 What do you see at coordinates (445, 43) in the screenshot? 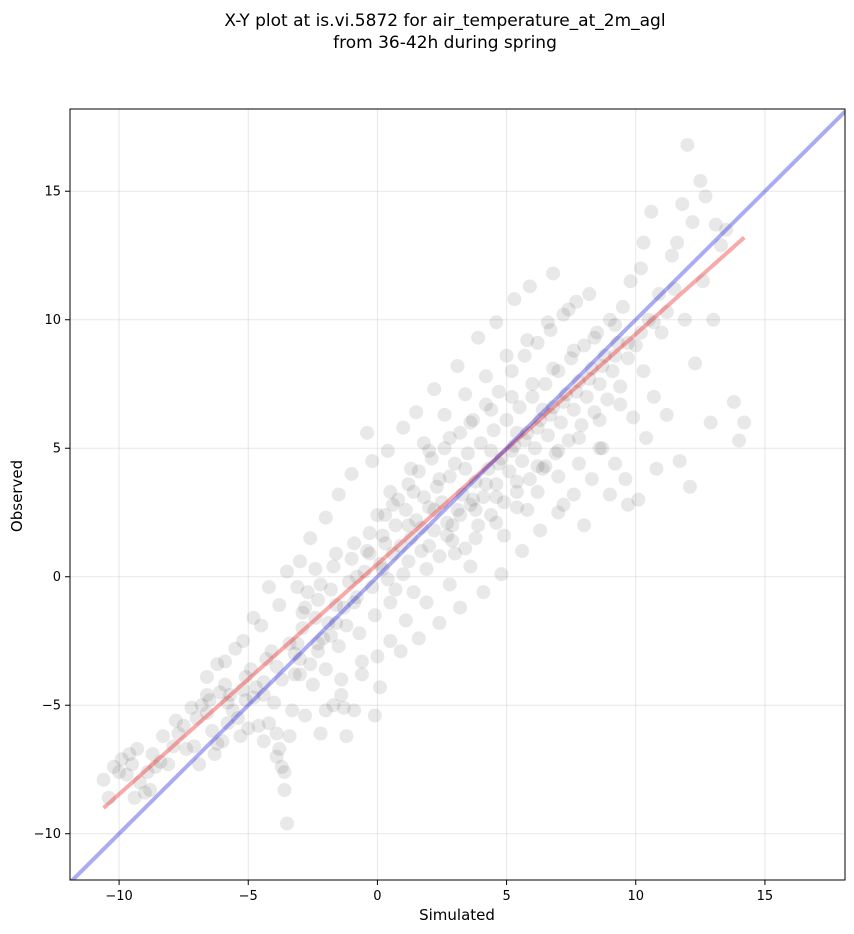
I see `chart-subtitle: from 36-42h during spring` at bounding box center [445, 43].